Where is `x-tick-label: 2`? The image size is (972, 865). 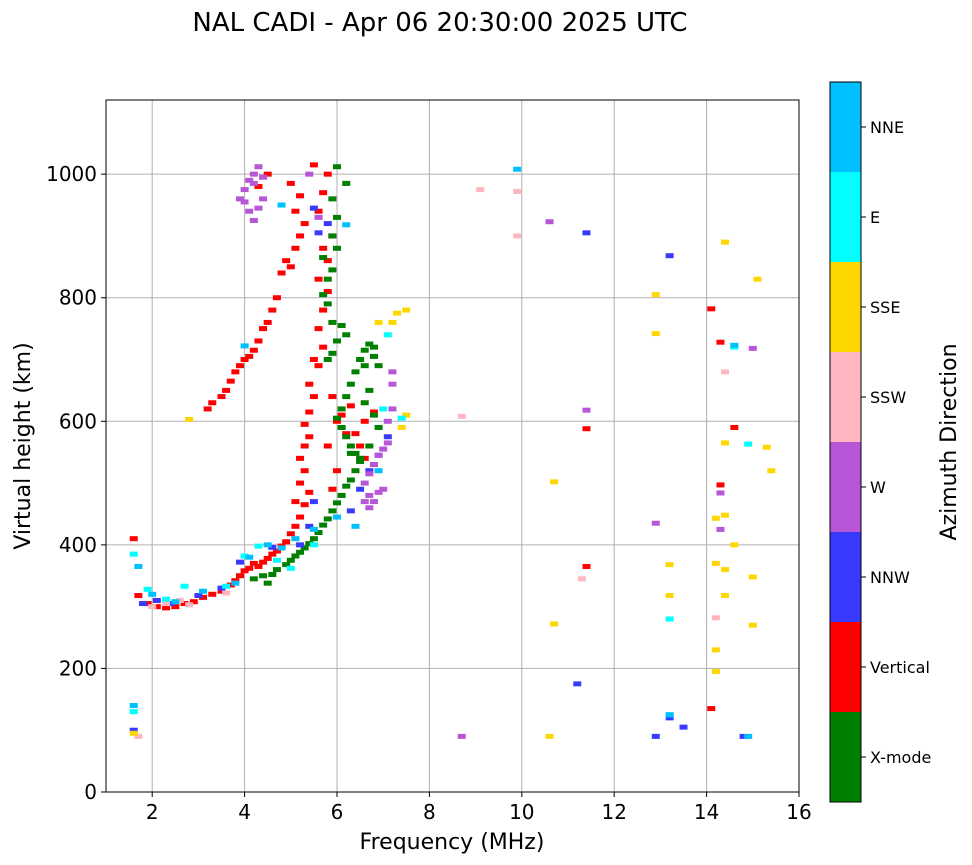
x-tick-label: 2 is located at coordinates (152, 812).